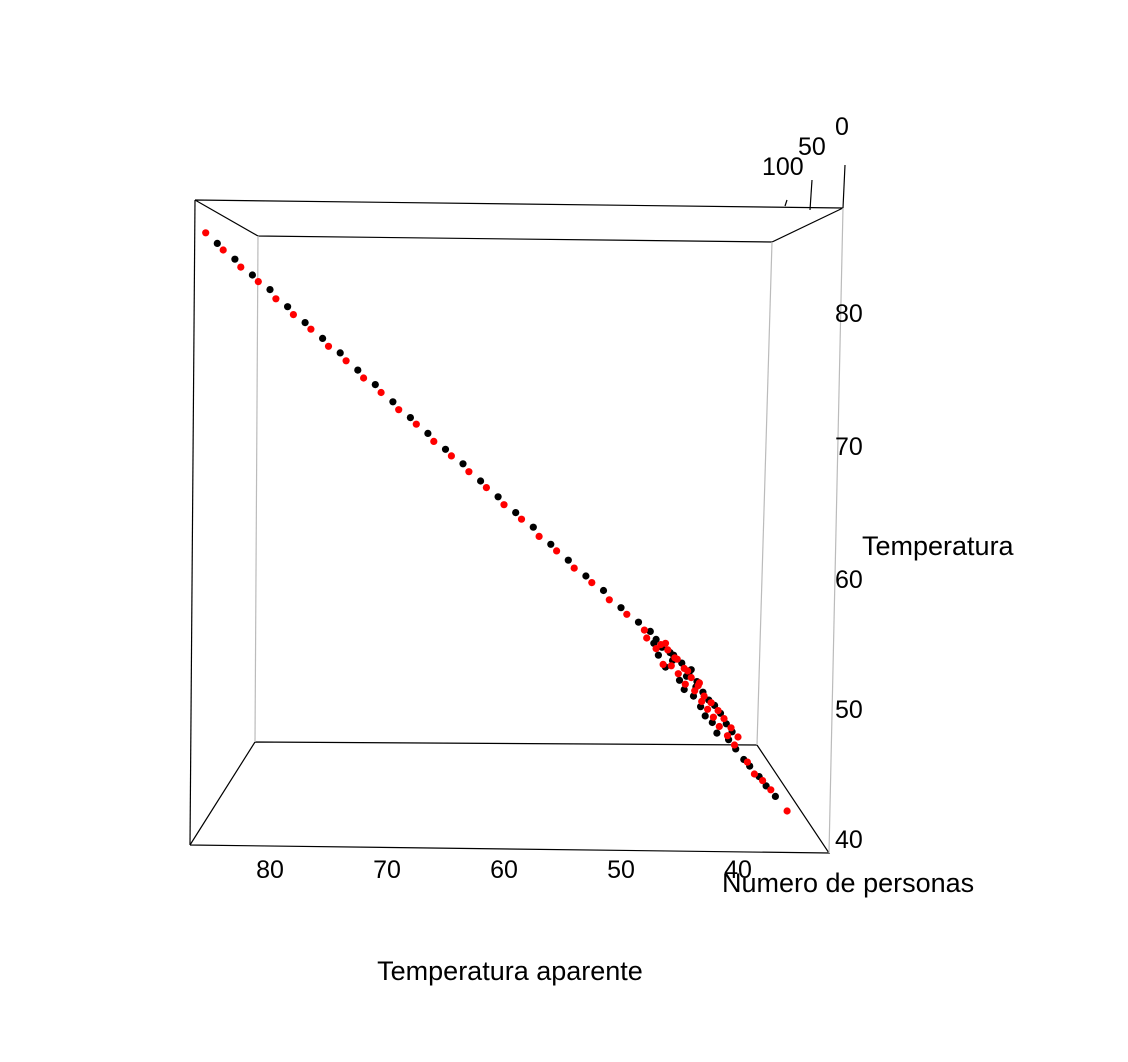 This screenshot has width=1128, height=1062. What do you see at coordinates (764, 493) in the screenshot?
I see `box-right-back-edge` at bounding box center [764, 493].